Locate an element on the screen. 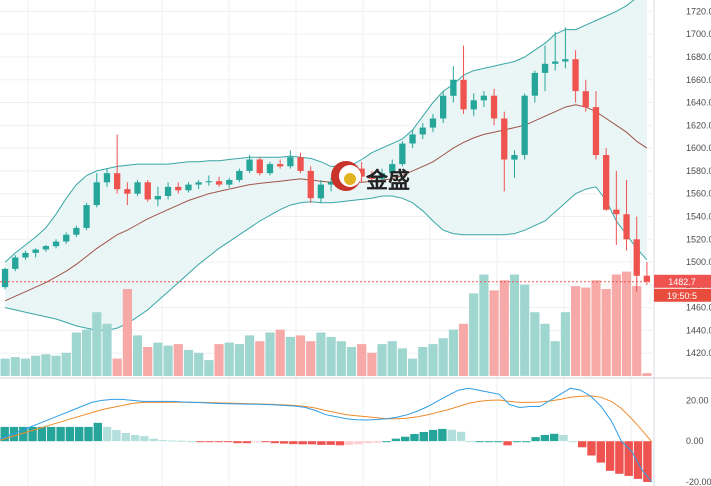 The width and height of the screenshot is (711, 486). price-tick-label: 1580.00 is located at coordinates (698, 171).